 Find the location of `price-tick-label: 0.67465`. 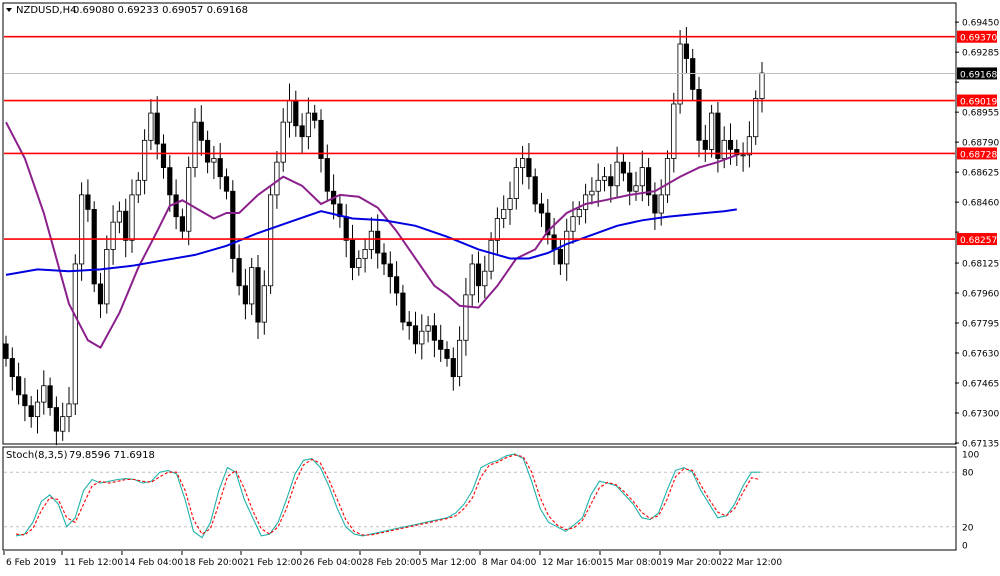

price-tick-label: 0.67465 is located at coordinates (980, 385).